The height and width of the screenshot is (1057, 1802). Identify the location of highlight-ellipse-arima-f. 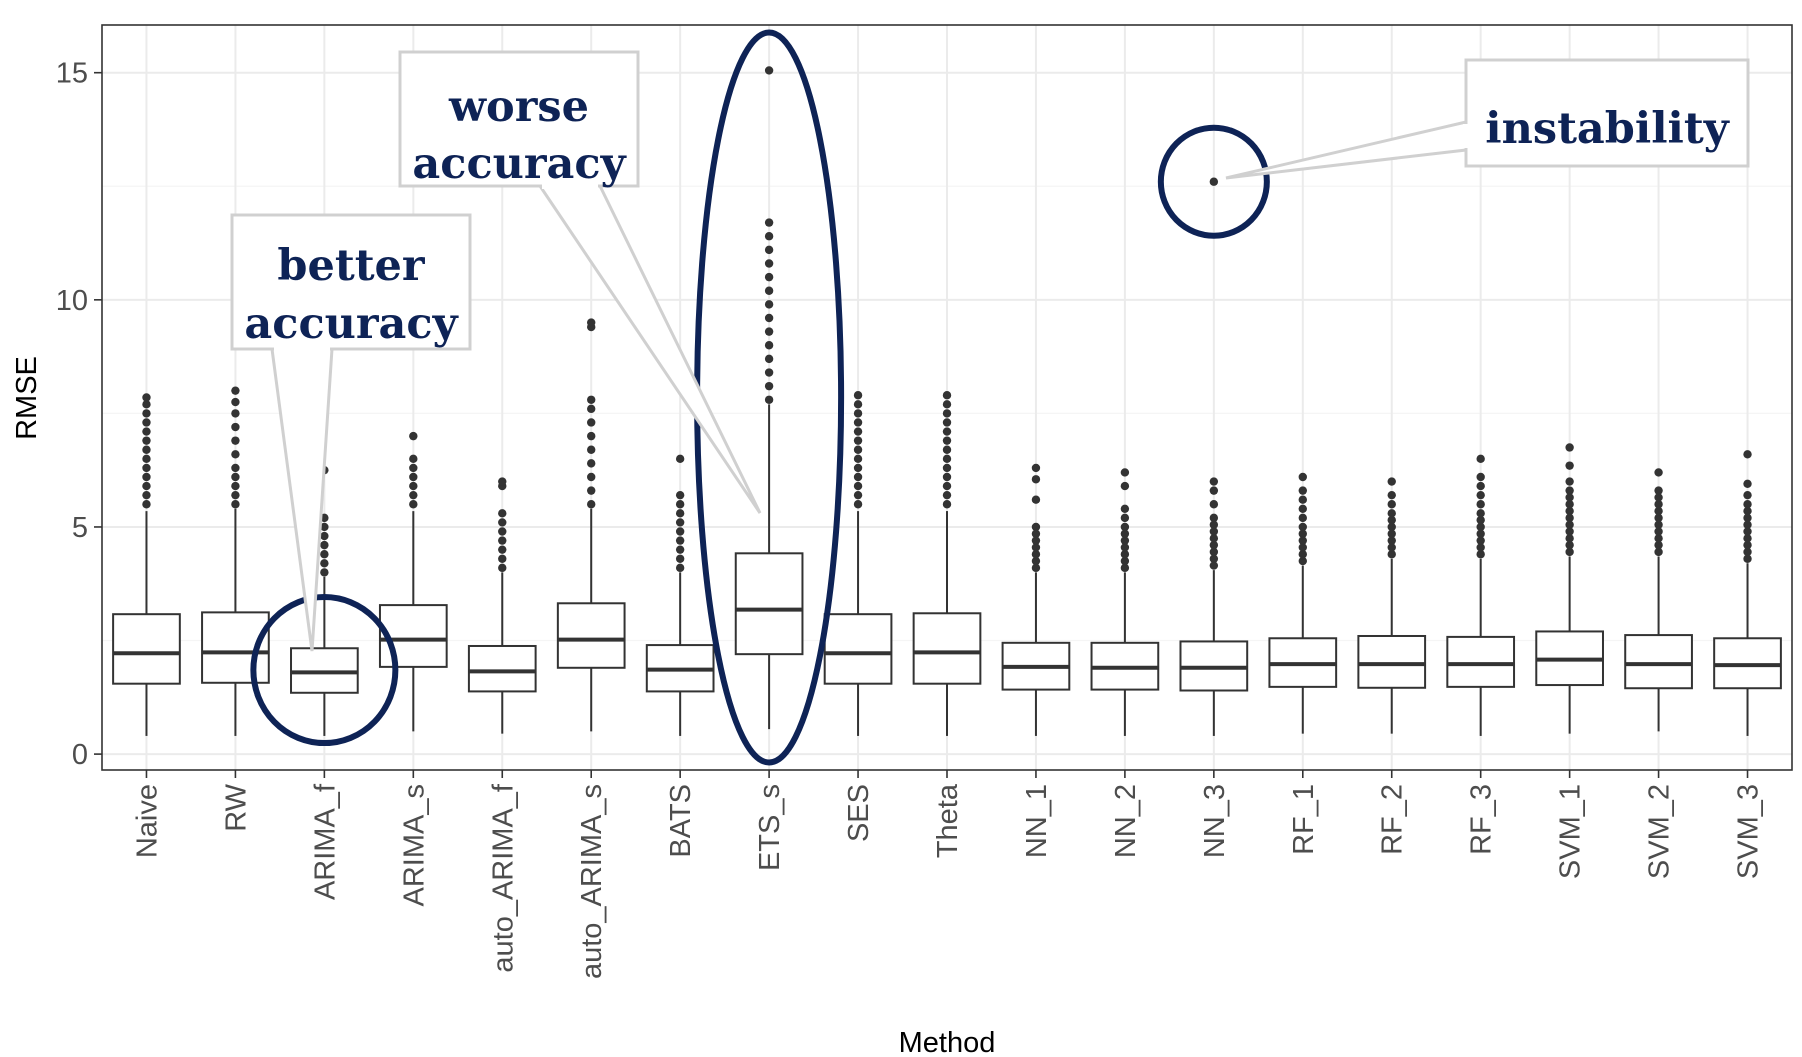
(324, 670).